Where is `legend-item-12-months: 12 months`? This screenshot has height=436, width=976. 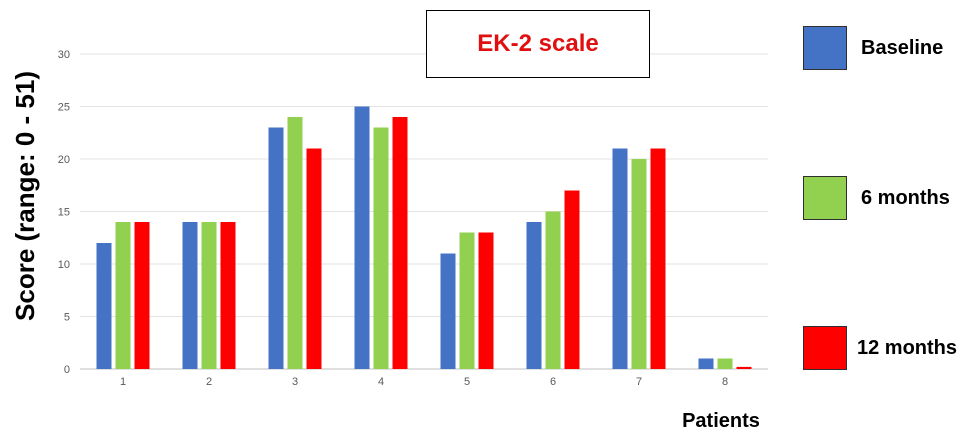
legend-item-12-months: 12 months is located at coordinates (880, 348).